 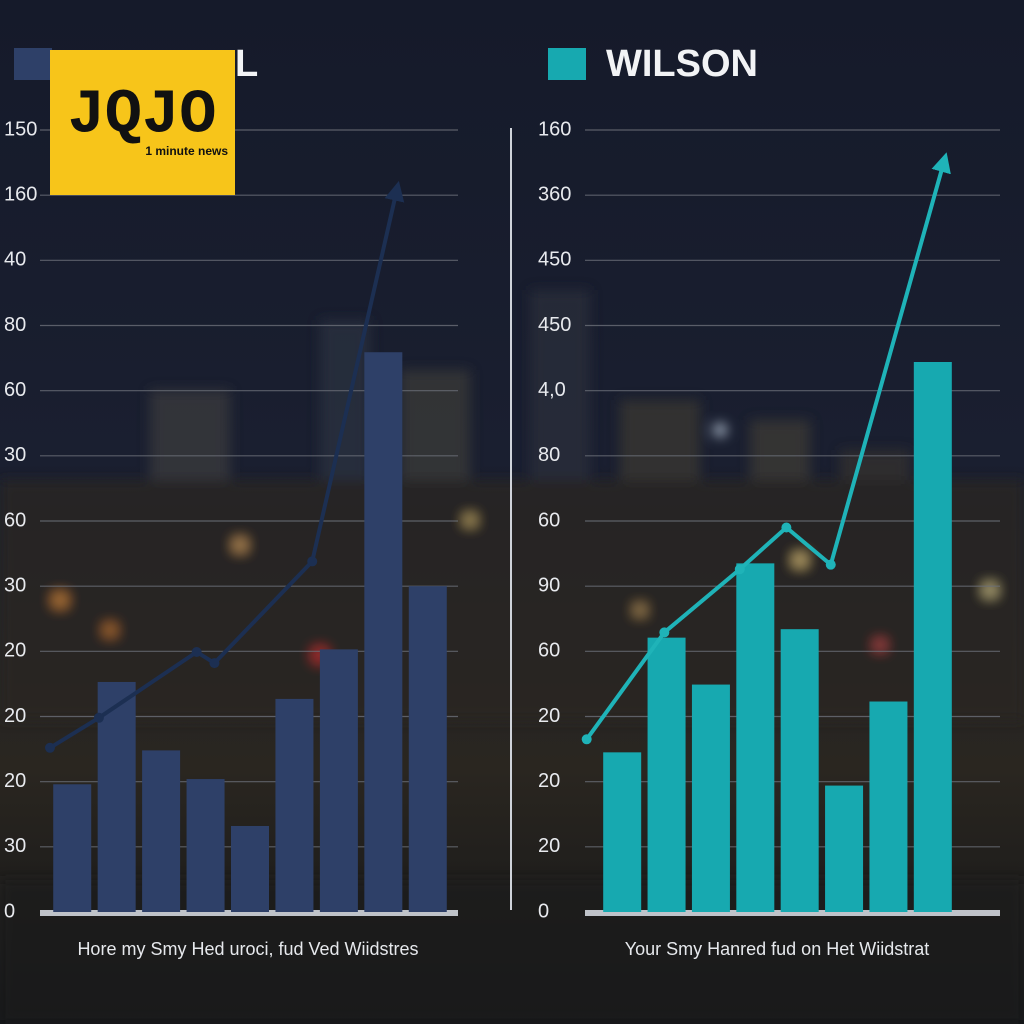 I want to click on legend-label: WILSON, so click(x=682, y=64).